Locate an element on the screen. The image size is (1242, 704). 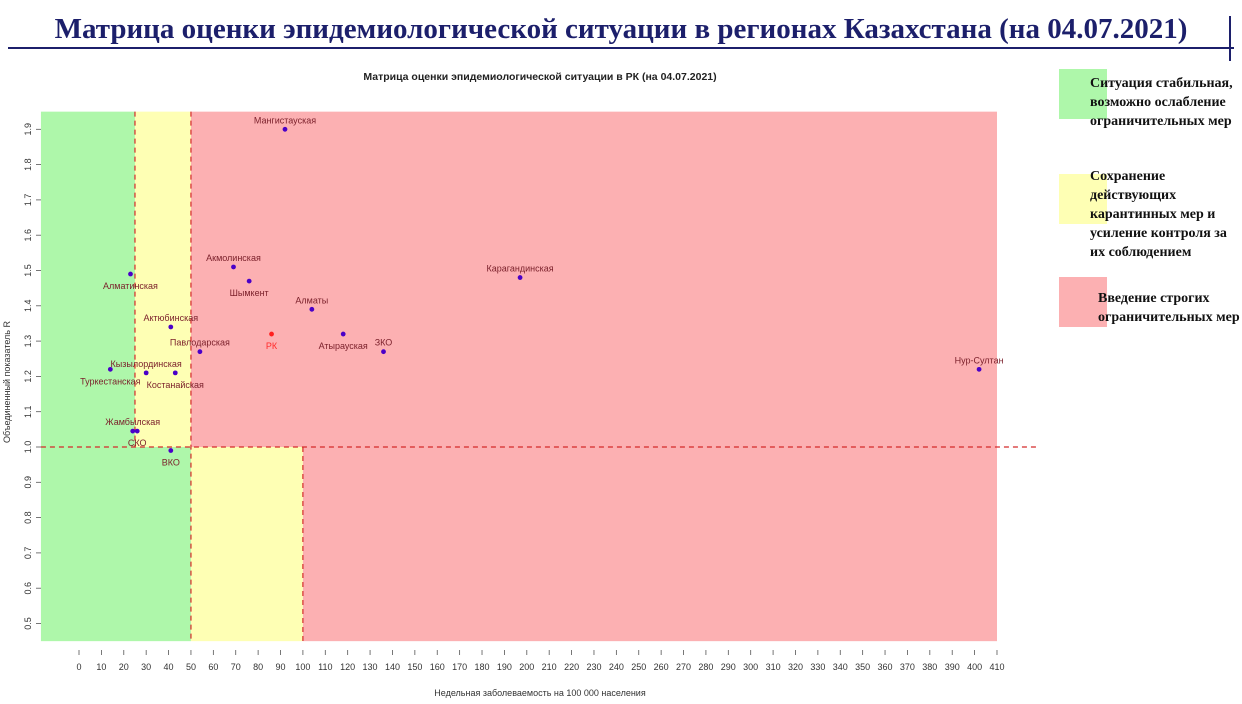
point-label-6: Актюбинская is located at coordinates (171, 318).